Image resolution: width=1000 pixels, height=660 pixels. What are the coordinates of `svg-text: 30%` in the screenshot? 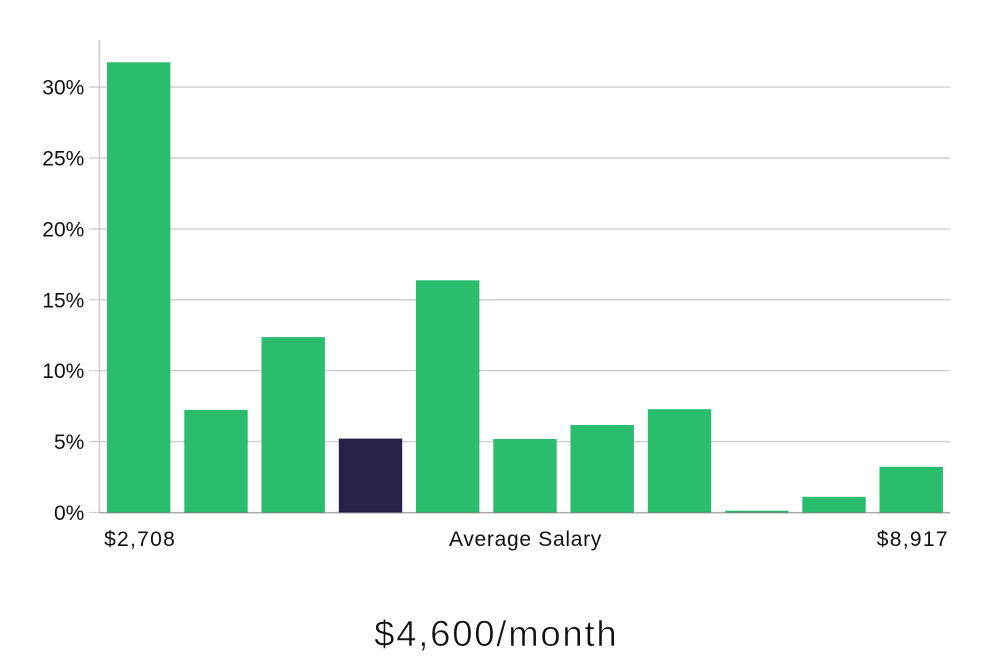 It's located at (63, 88).